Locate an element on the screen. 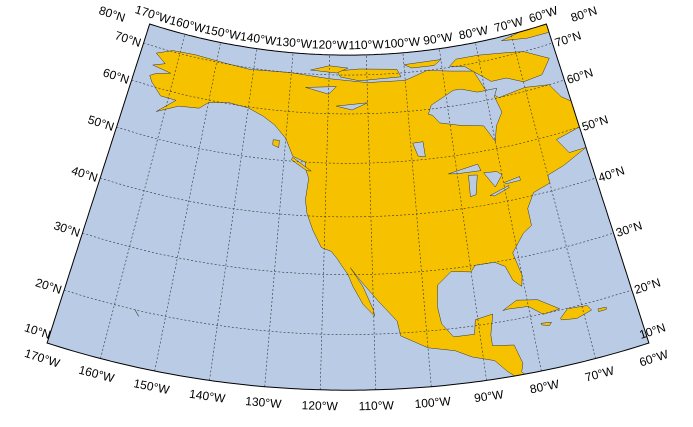  lat-label-left: 30°N is located at coordinates (67, 229).